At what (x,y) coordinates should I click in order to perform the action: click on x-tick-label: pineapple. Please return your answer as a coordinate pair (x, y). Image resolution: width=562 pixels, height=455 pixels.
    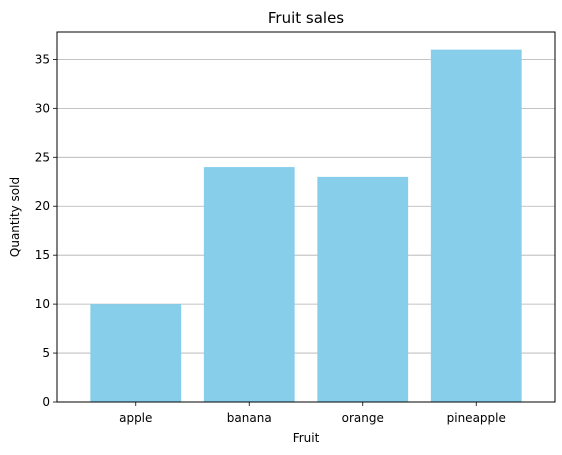
    Looking at the image, I should click on (476, 418).